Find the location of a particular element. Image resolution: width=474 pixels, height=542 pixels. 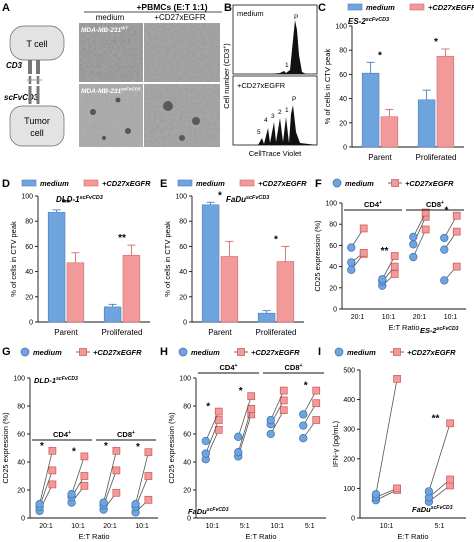

chart-c-ytick-label-2: 40 is located at coordinates (343, 99).